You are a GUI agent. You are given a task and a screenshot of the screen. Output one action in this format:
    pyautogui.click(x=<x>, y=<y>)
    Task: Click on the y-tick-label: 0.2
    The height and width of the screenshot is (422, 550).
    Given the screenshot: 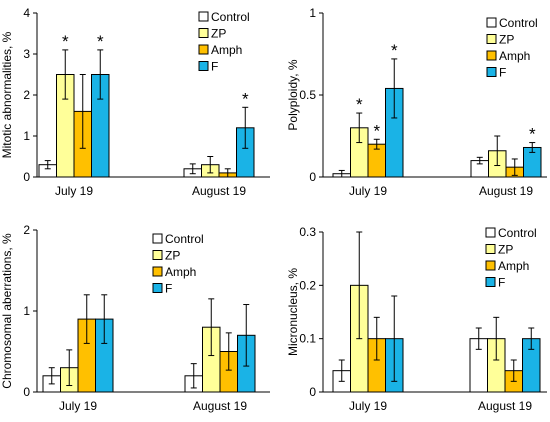 What is the action you would take?
    pyautogui.click(x=307, y=285)
    